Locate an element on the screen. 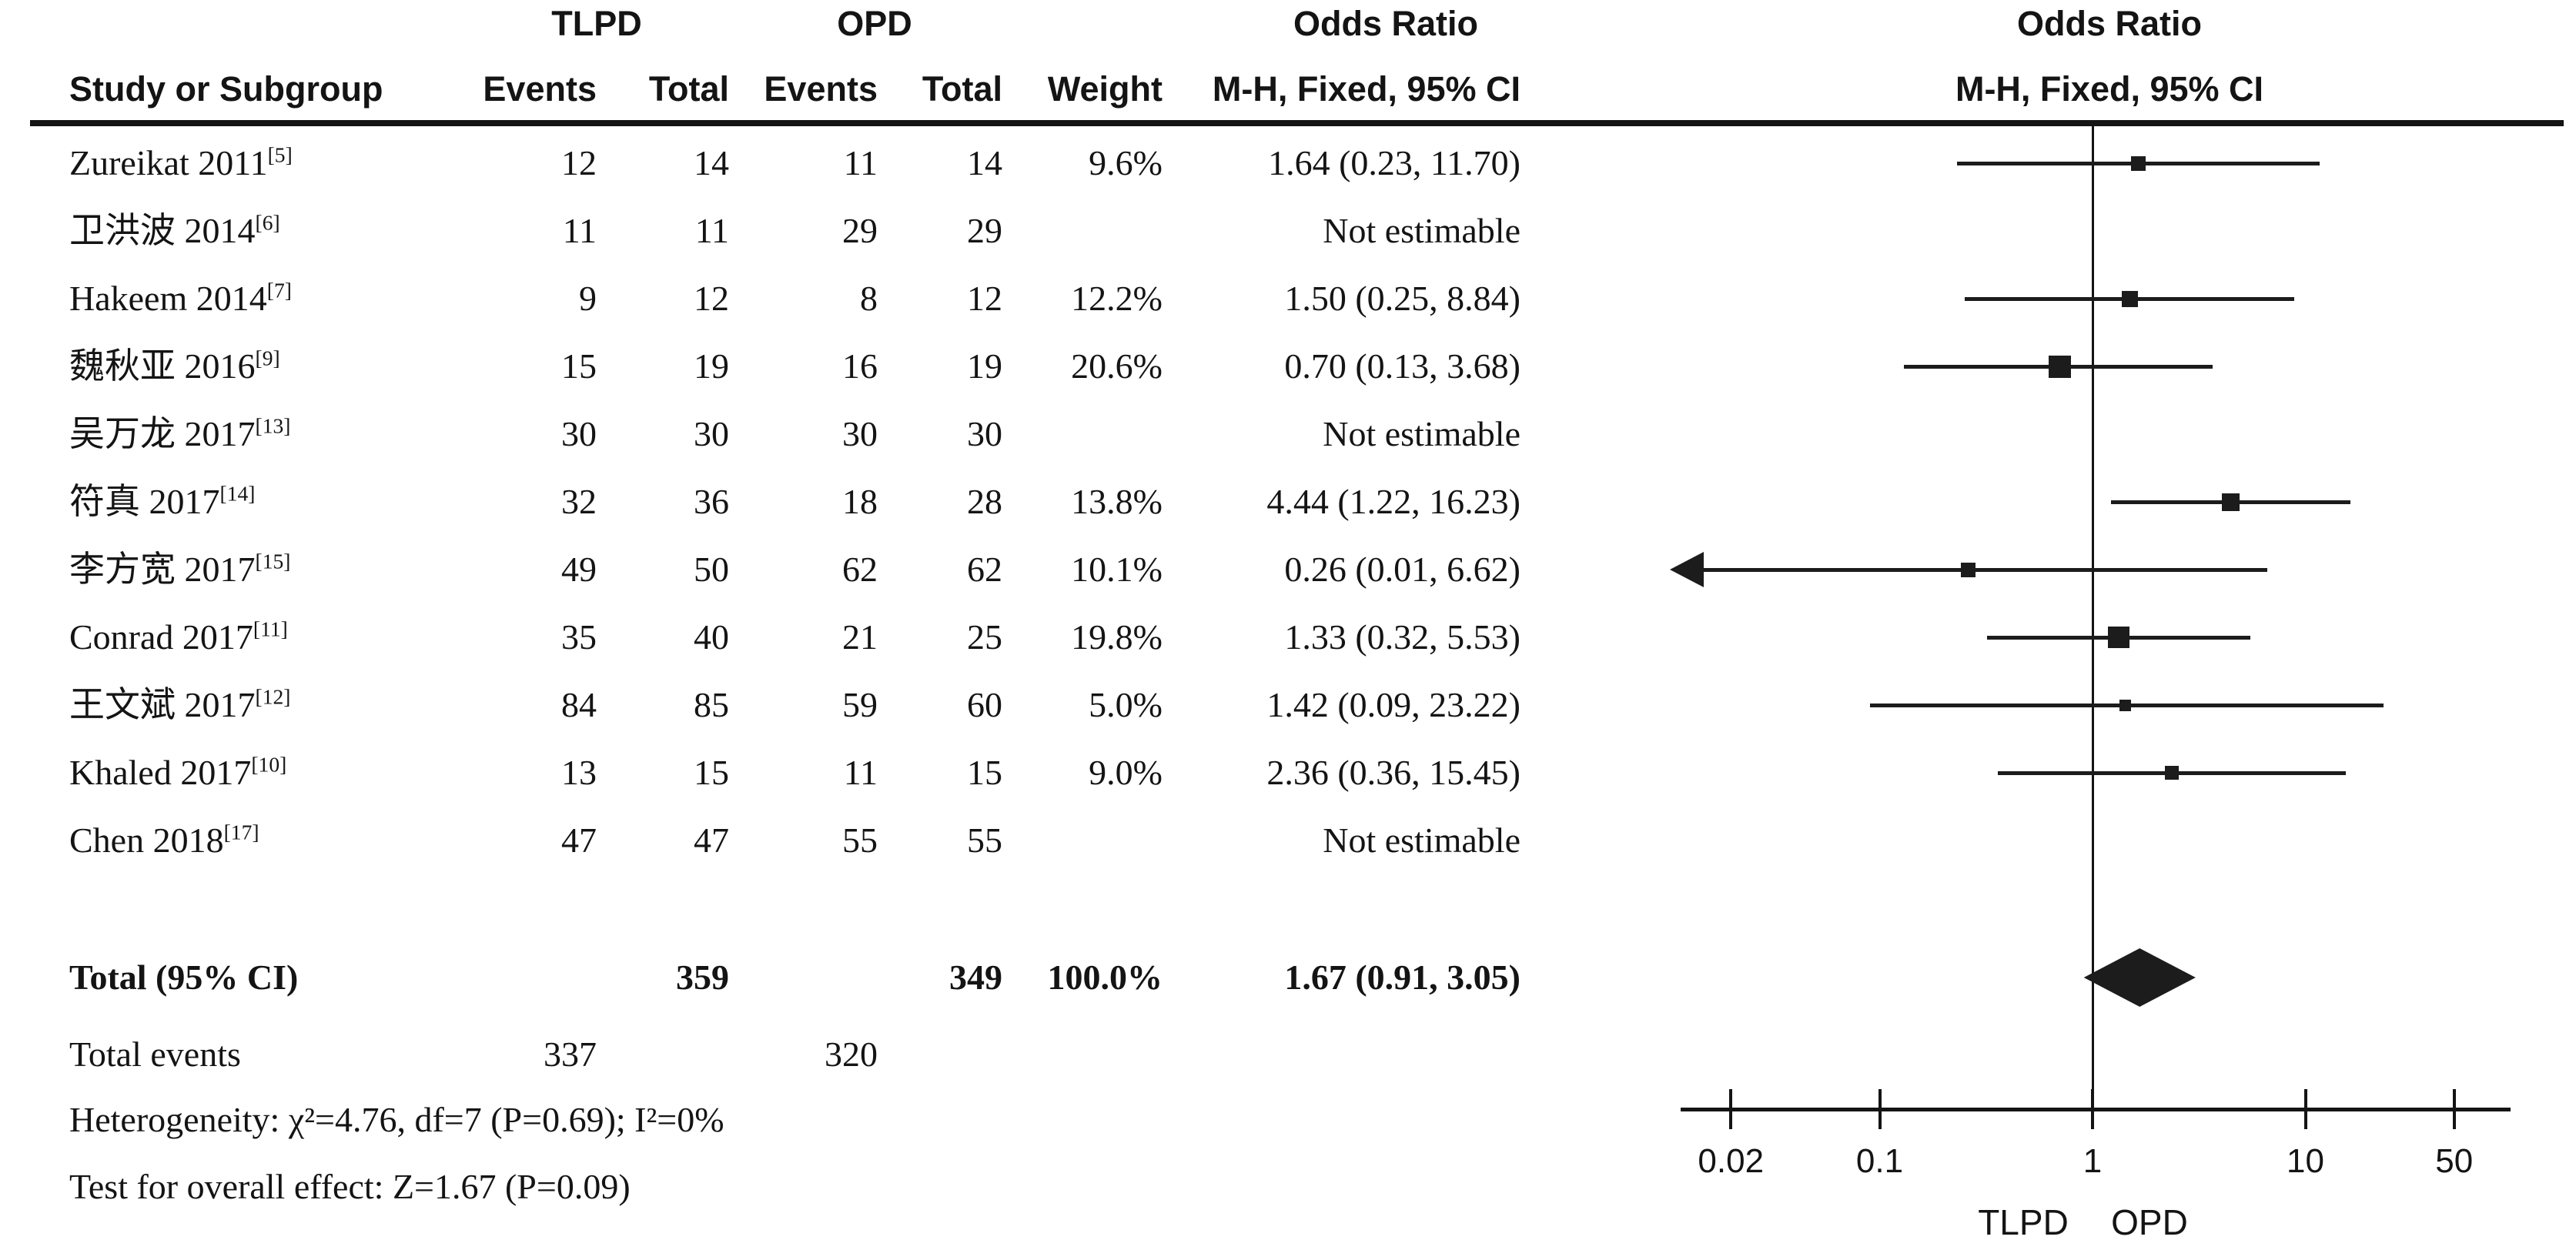 The width and height of the screenshot is (2576, 1250). opd-events-cell: 8 is located at coordinates (869, 298).